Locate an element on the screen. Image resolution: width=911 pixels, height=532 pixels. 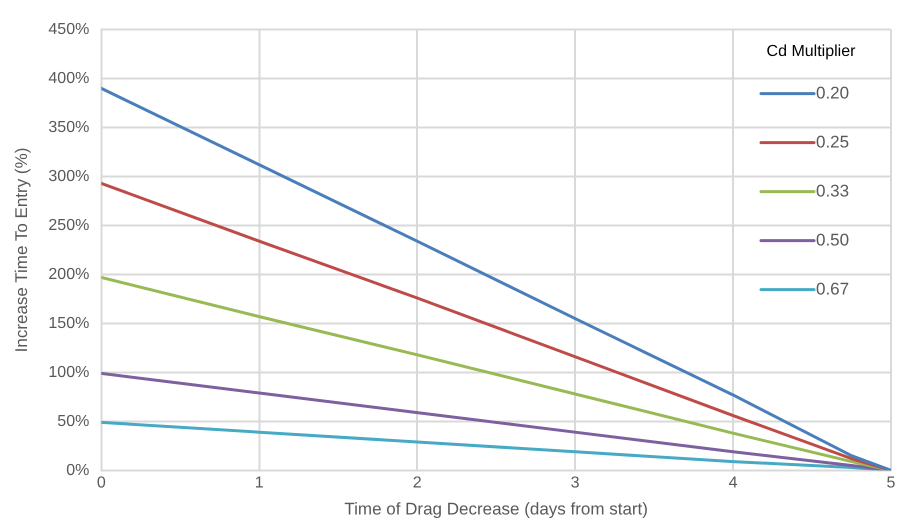
legend-label: 0.25 is located at coordinates (833, 142).